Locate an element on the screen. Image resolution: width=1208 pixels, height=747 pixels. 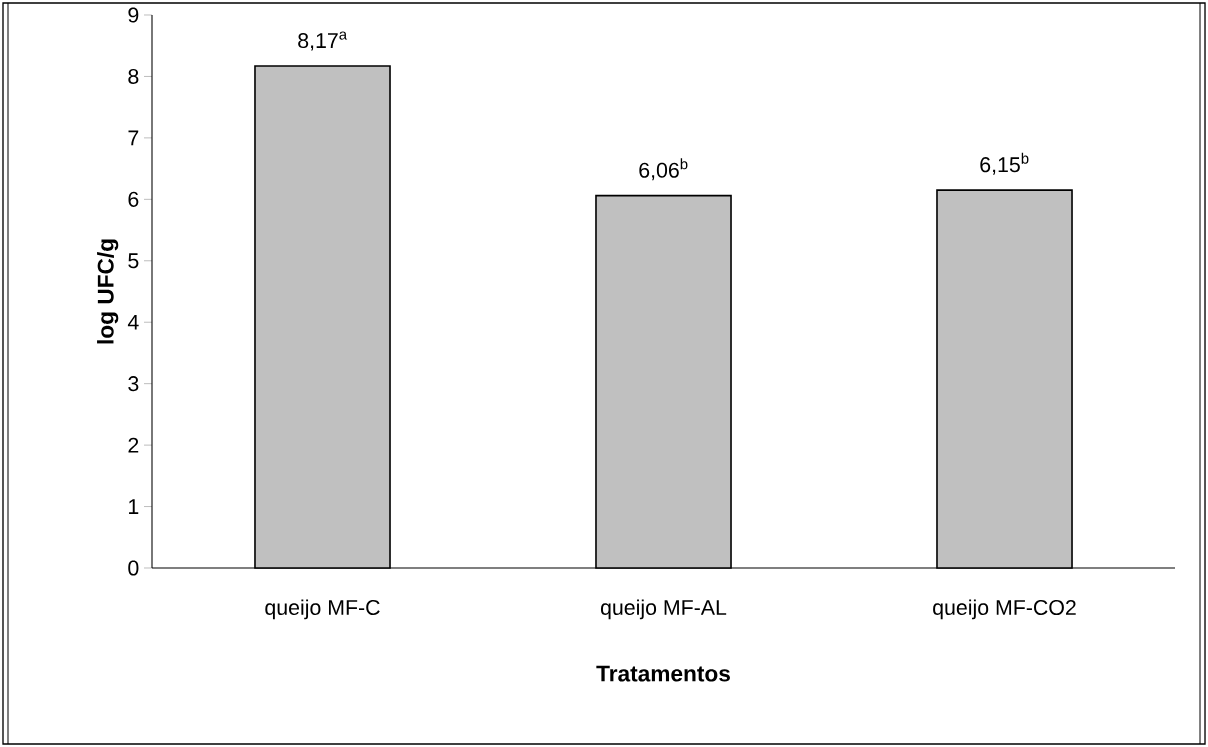
x-axis-title: Tratamentos is located at coordinates (663, 673).